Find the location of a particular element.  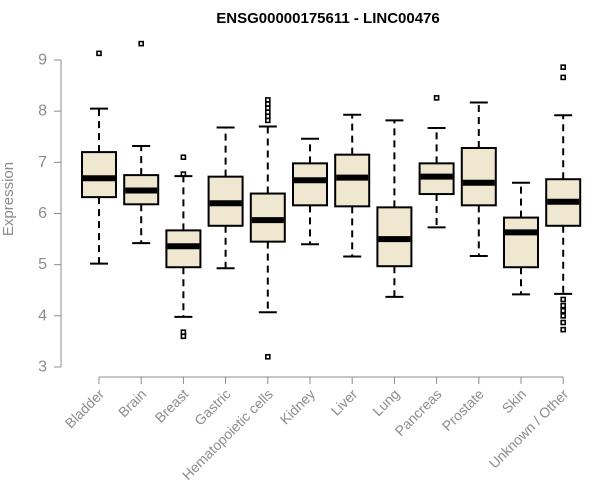

y-tick-label: 5 is located at coordinates (42, 264).